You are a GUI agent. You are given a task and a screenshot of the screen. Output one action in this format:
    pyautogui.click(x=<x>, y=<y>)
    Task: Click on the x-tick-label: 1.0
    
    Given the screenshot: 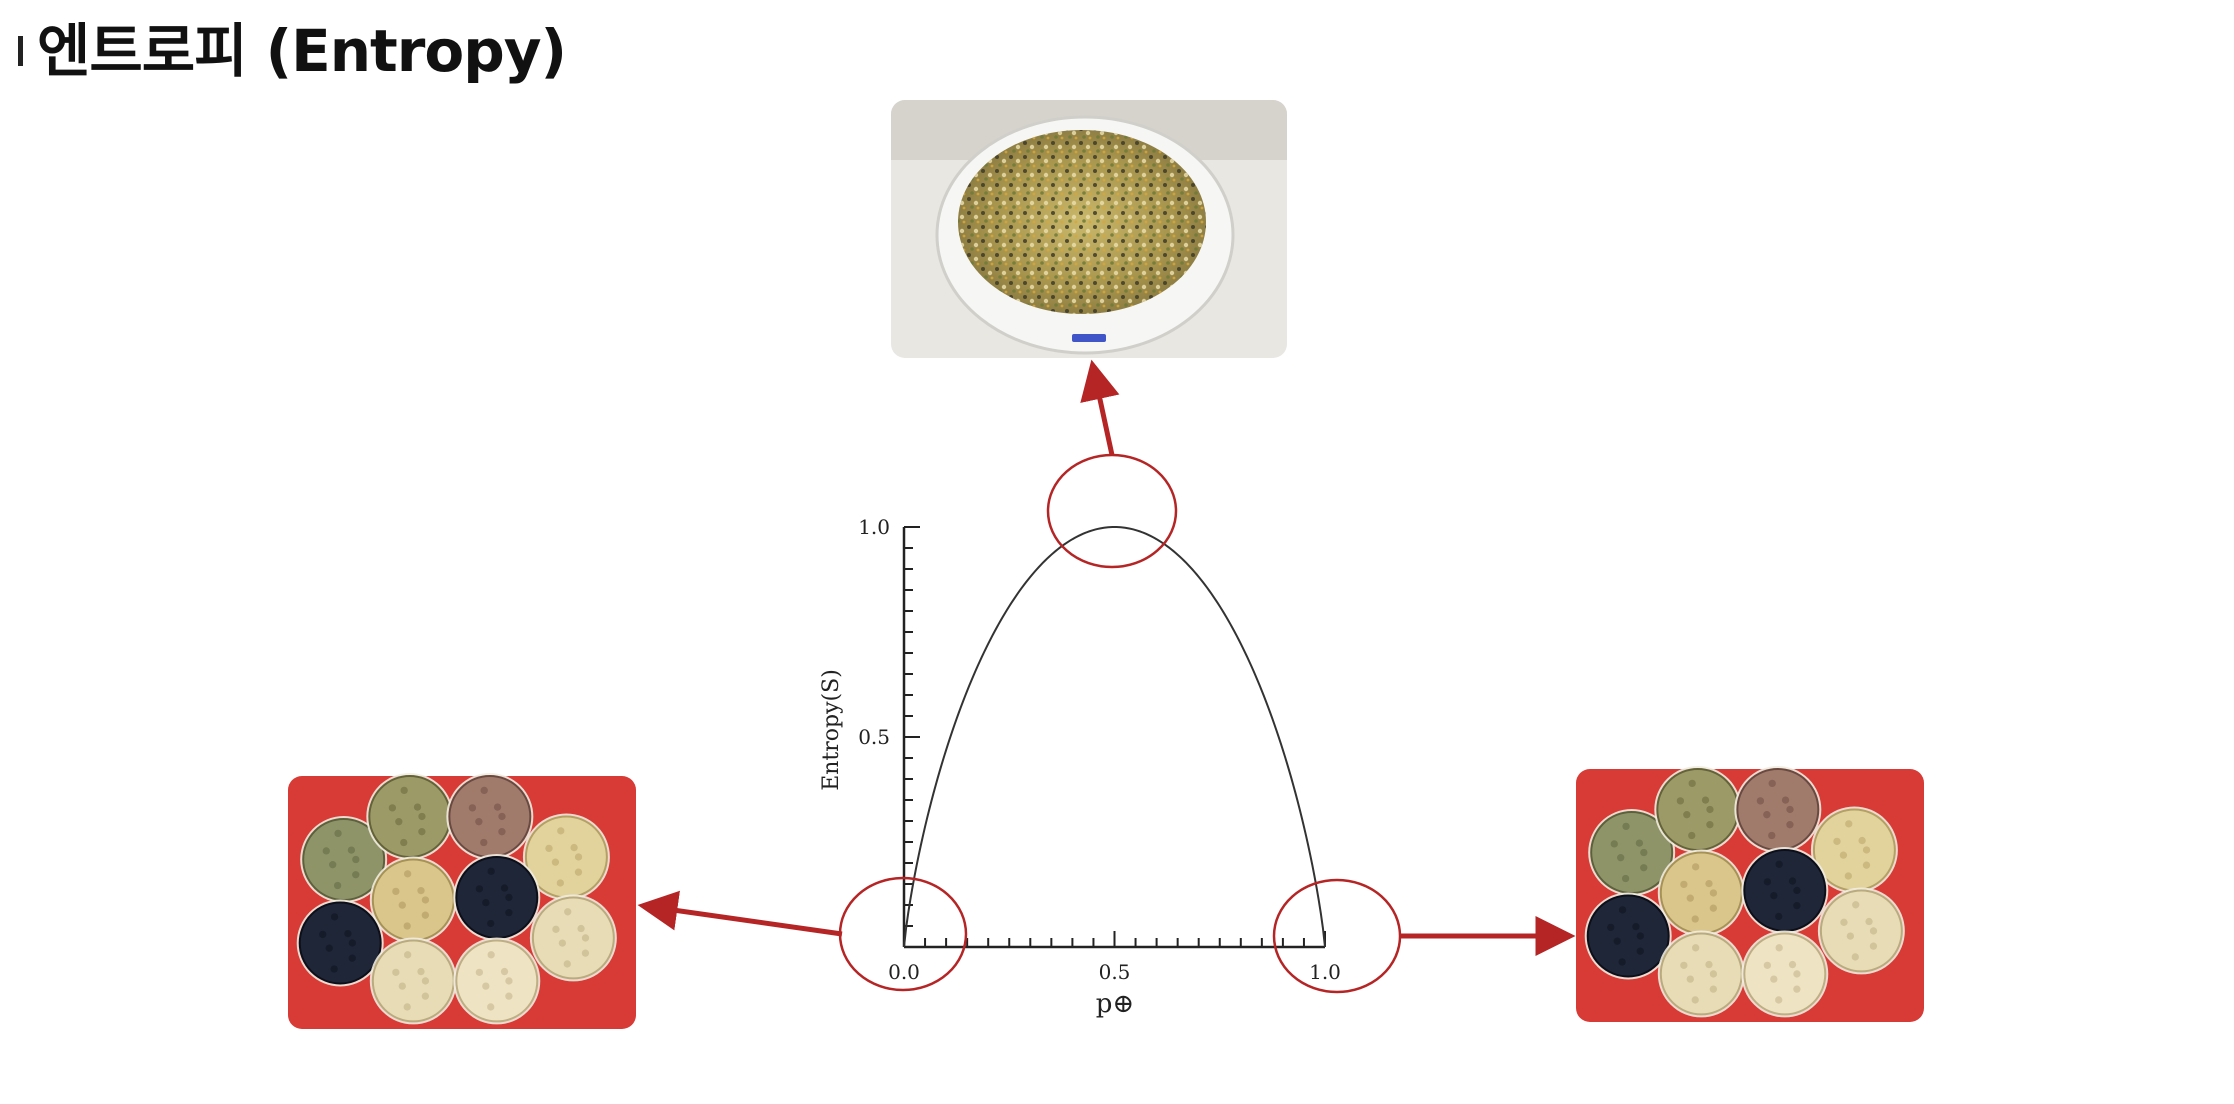 What is the action you would take?
    pyautogui.click(x=1325, y=972)
    